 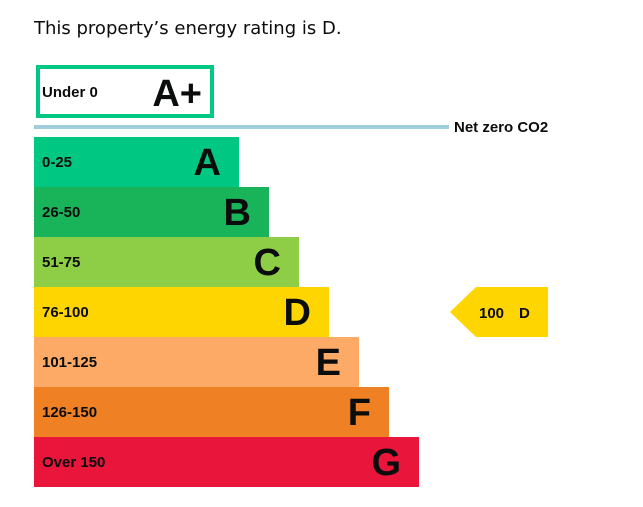 What do you see at coordinates (226, 462) in the screenshot?
I see `band-bar-g` at bounding box center [226, 462].